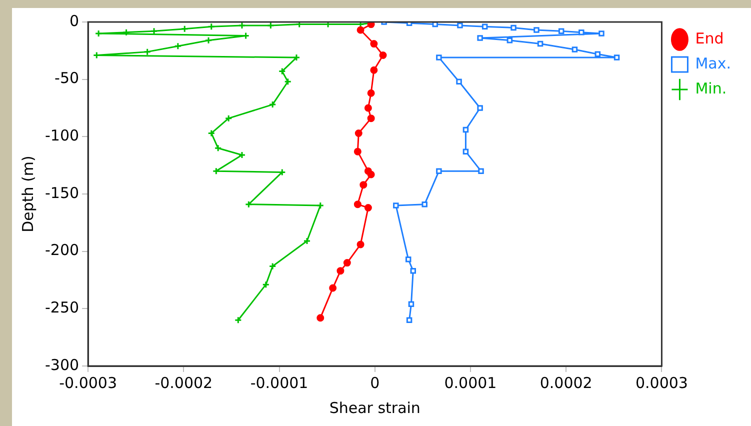 The width and height of the screenshot is (751, 426). What do you see at coordinates (62, 307) in the screenshot?
I see `y-tick-label: -250` at bounding box center [62, 307].